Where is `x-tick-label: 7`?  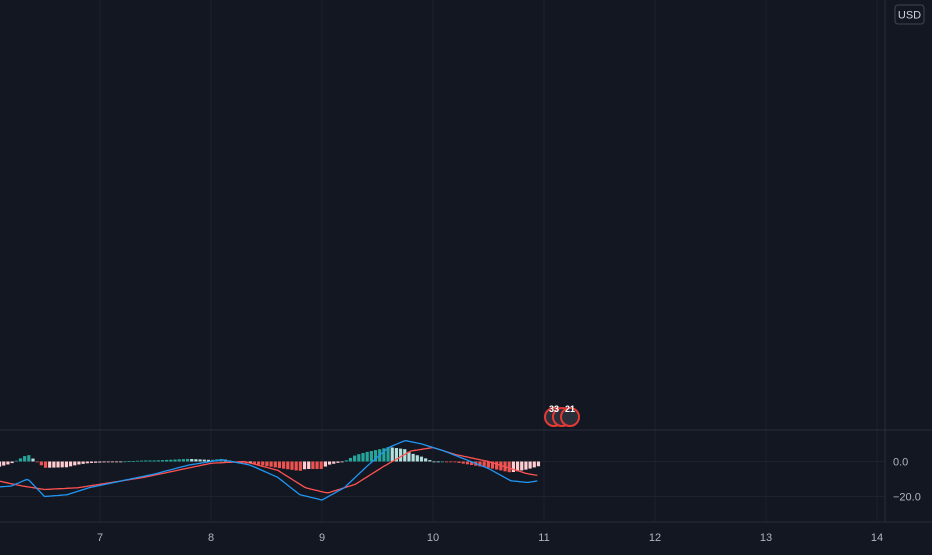
x-tick-label: 7 is located at coordinates (100, 538).